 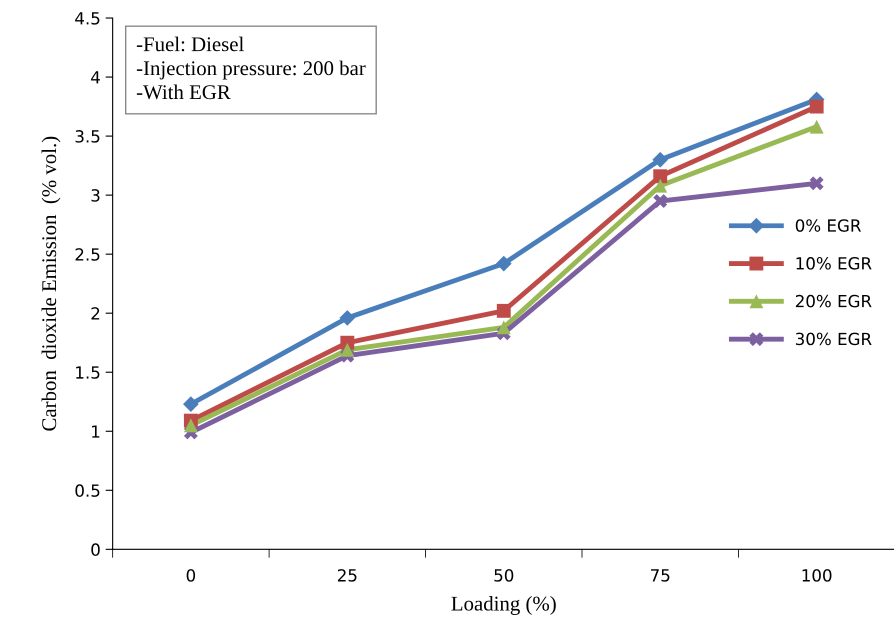 I want to click on x-tick-label: 50, so click(x=504, y=575).